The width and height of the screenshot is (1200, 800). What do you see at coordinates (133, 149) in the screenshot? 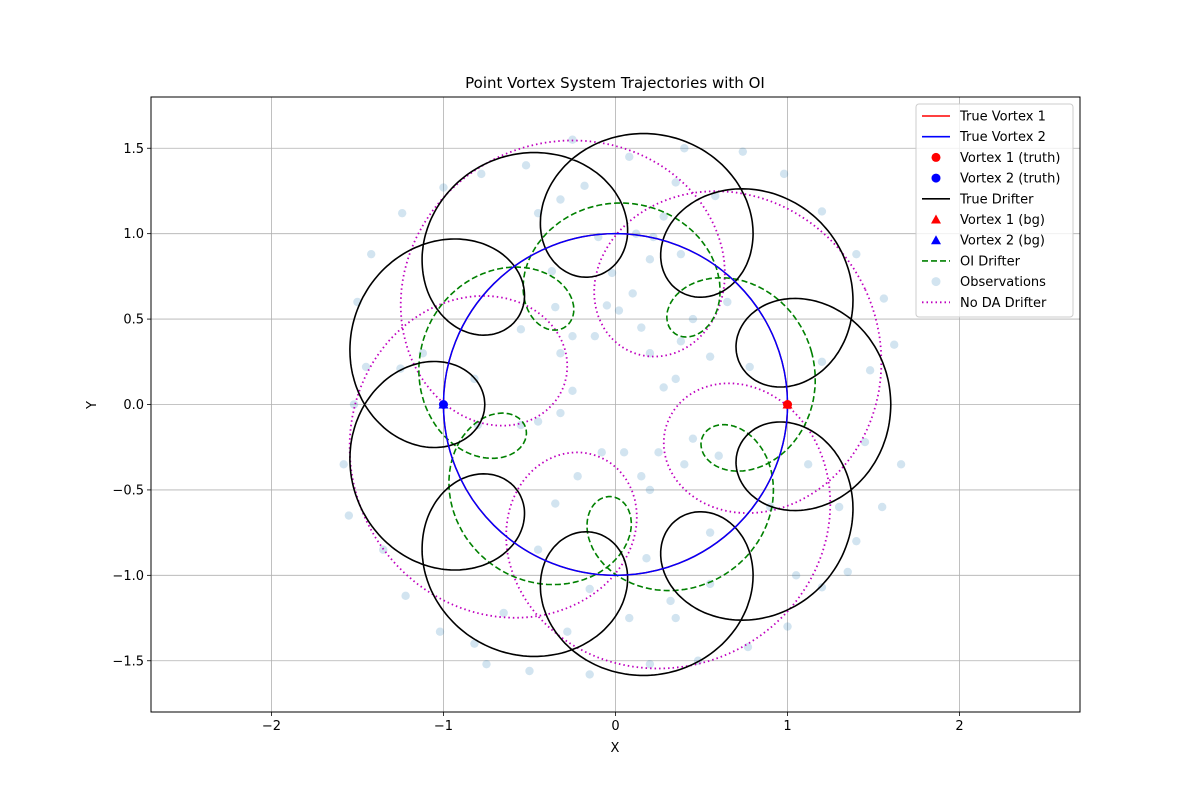
I see `y-tick-label: 1.5` at bounding box center [133, 149].